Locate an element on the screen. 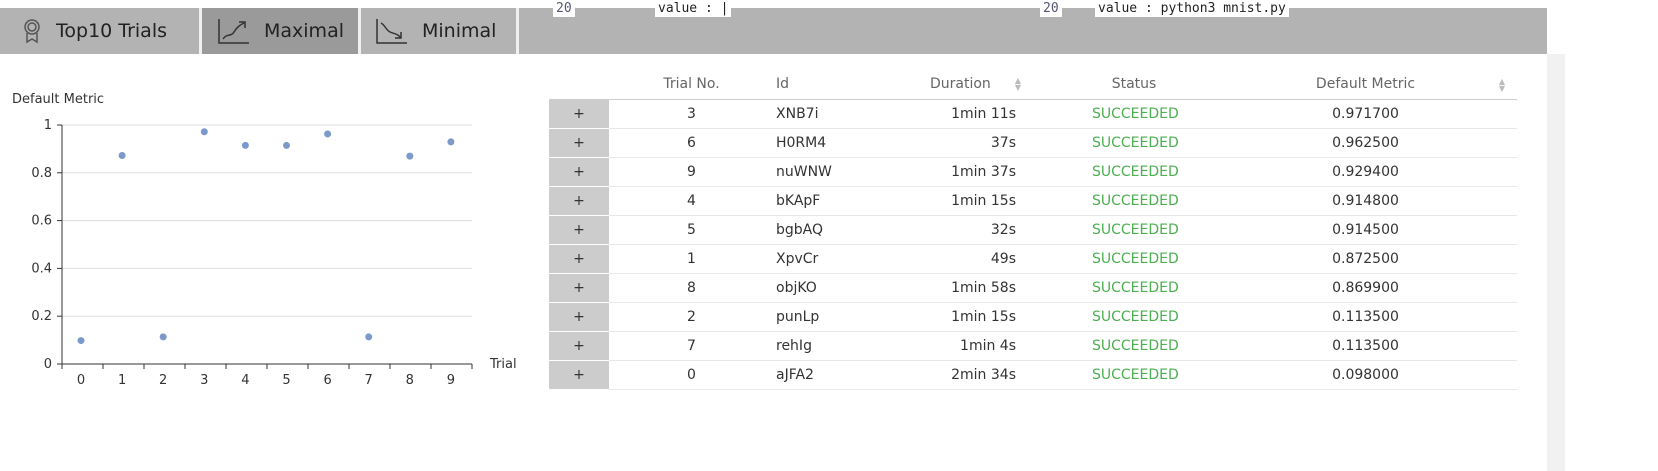  duration-cell: 2min 34s is located at coordinates (969, 375).